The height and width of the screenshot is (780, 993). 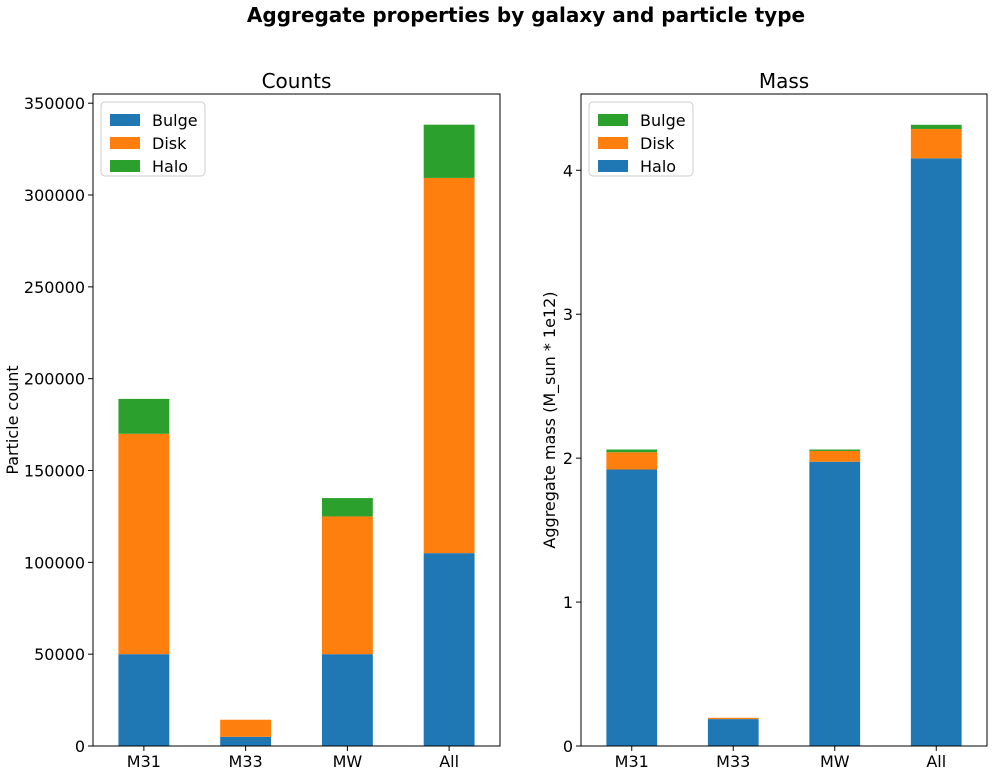 I want to click on y-tick-label: 350000, so click(x=54, y=103).